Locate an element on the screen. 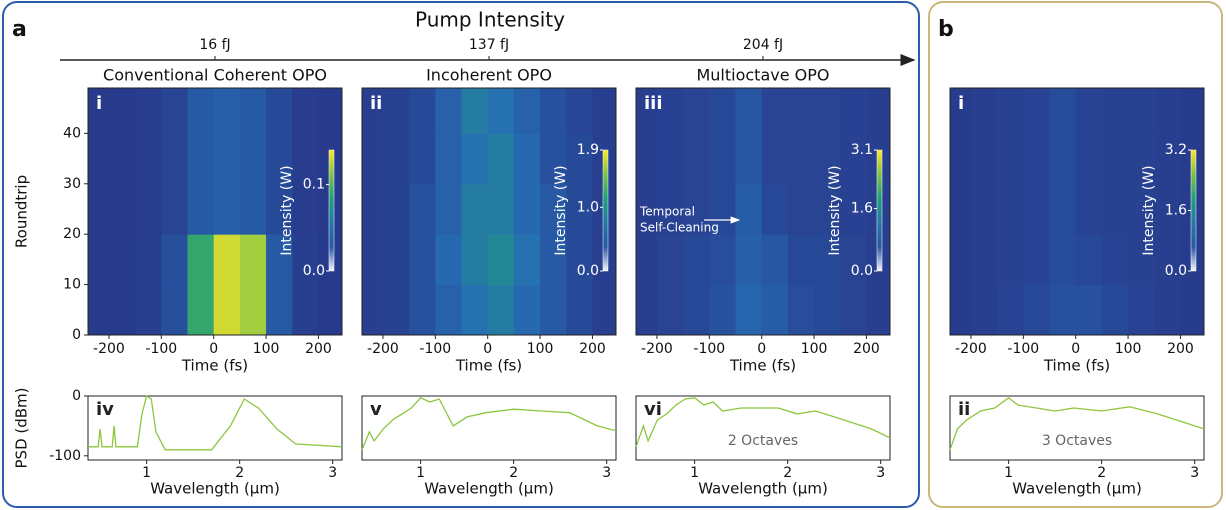  x-tick-label: 100 is located at coordinates (540, 349).